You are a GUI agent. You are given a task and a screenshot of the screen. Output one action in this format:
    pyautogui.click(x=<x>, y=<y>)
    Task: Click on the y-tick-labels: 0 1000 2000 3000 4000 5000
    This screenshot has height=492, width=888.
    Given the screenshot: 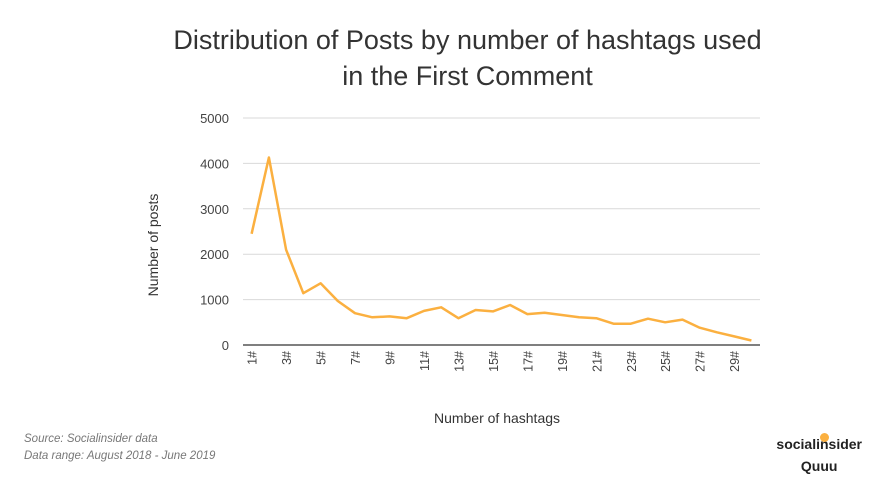 What is the action you would take?
    pyautogui.click(x=214, y=232)
    